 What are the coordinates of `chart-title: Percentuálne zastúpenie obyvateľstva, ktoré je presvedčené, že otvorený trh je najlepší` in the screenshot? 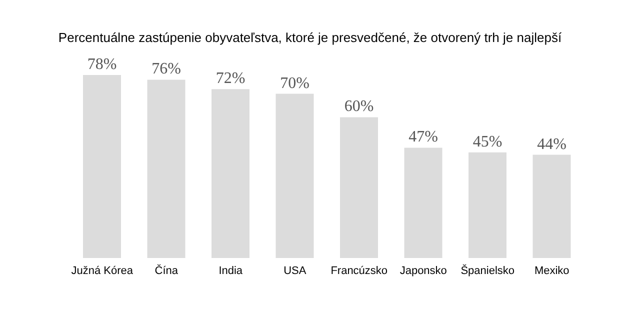 It's located at (310, 37).